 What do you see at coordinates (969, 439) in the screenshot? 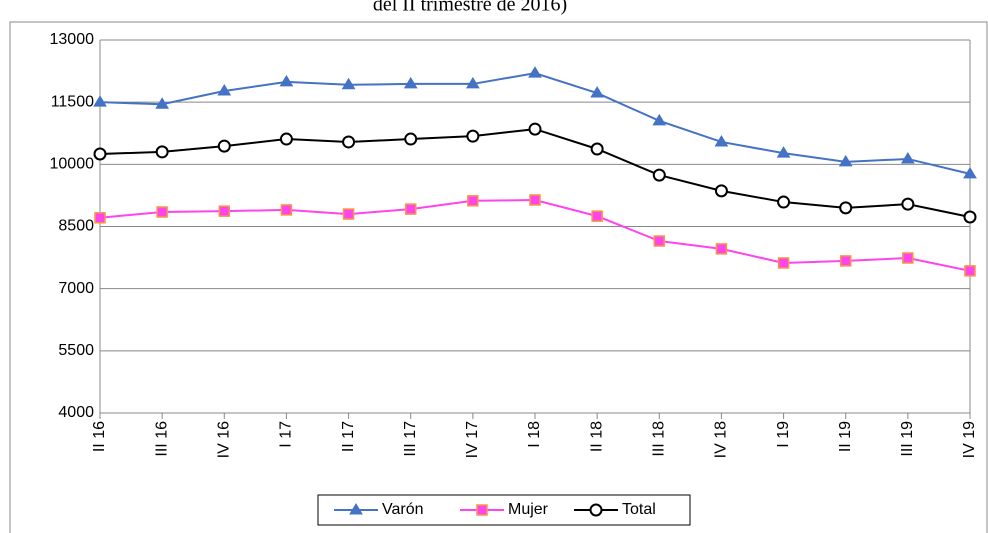
I see `x-tick-label: IV 19` at bounding box center [969, 439].